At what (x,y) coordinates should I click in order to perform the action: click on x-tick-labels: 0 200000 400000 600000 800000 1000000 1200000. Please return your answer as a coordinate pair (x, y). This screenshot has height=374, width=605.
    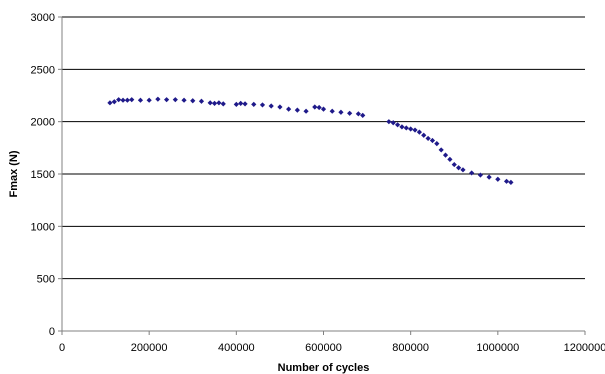
    Looking at the image, I should click on (332, 348).